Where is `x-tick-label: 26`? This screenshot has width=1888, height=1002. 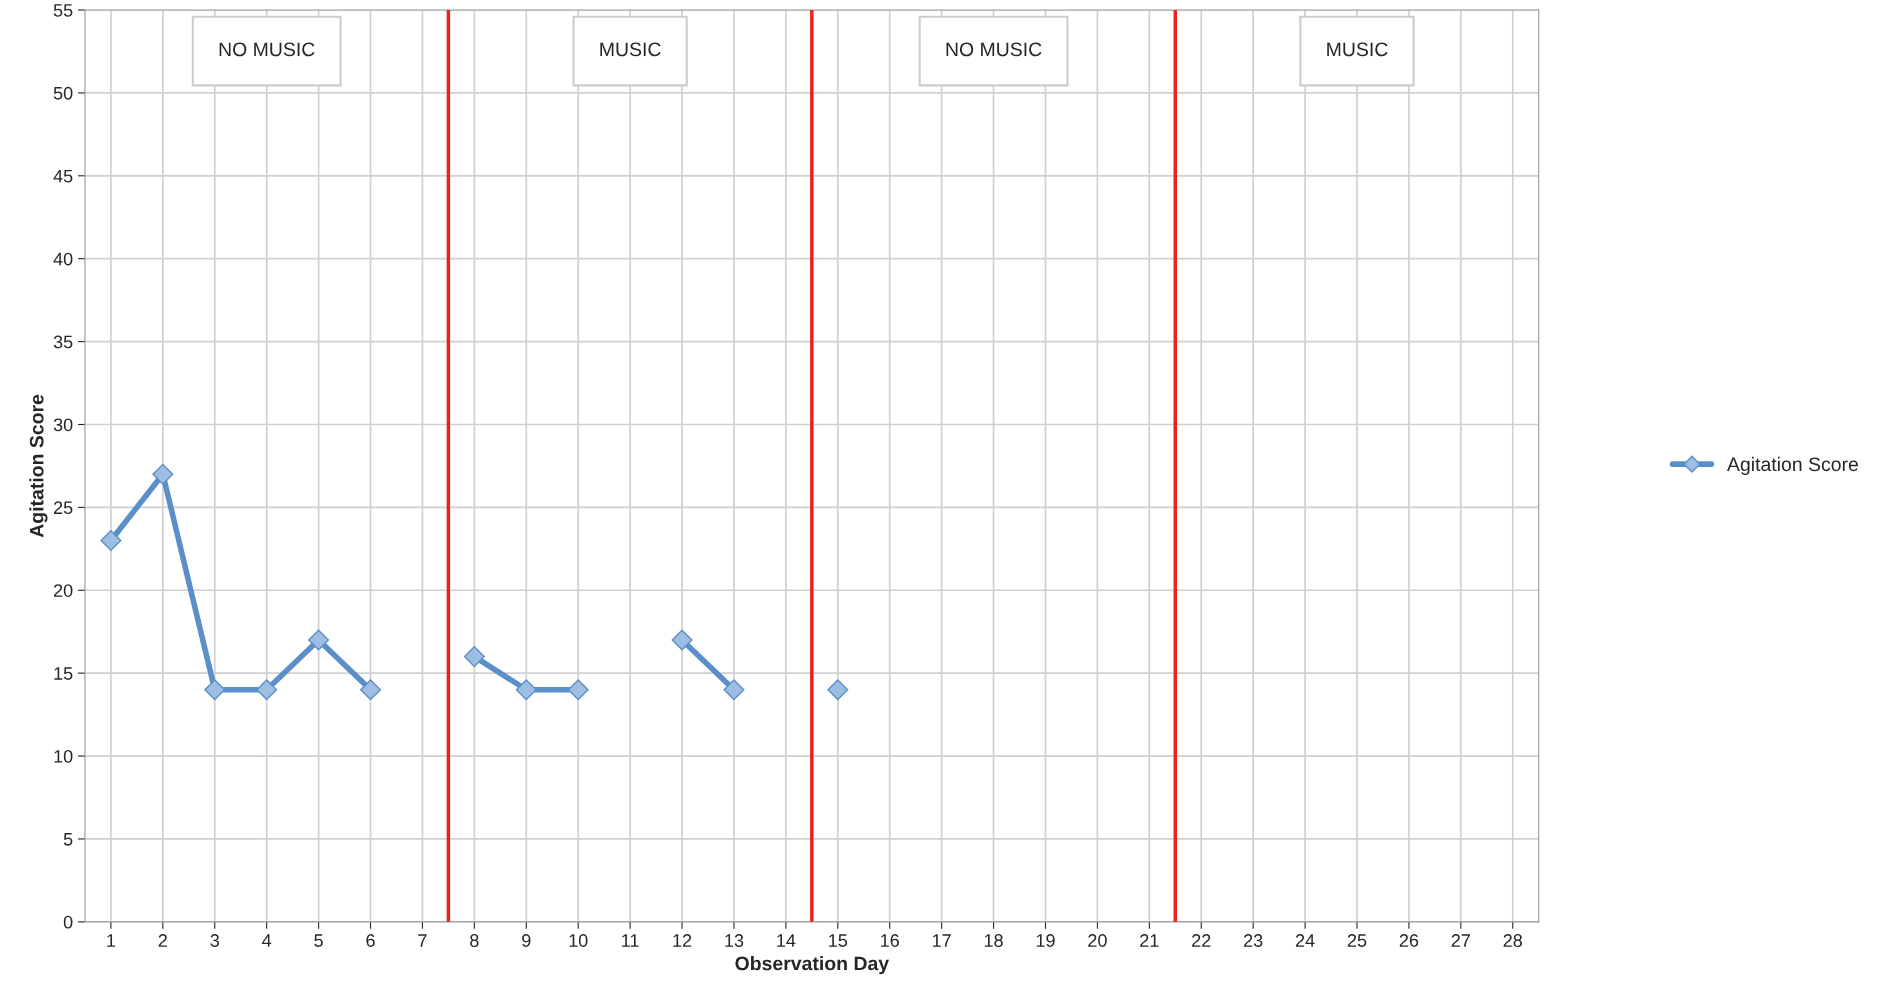 x-tick-label: 26 is located at coordinates (1409, 940).